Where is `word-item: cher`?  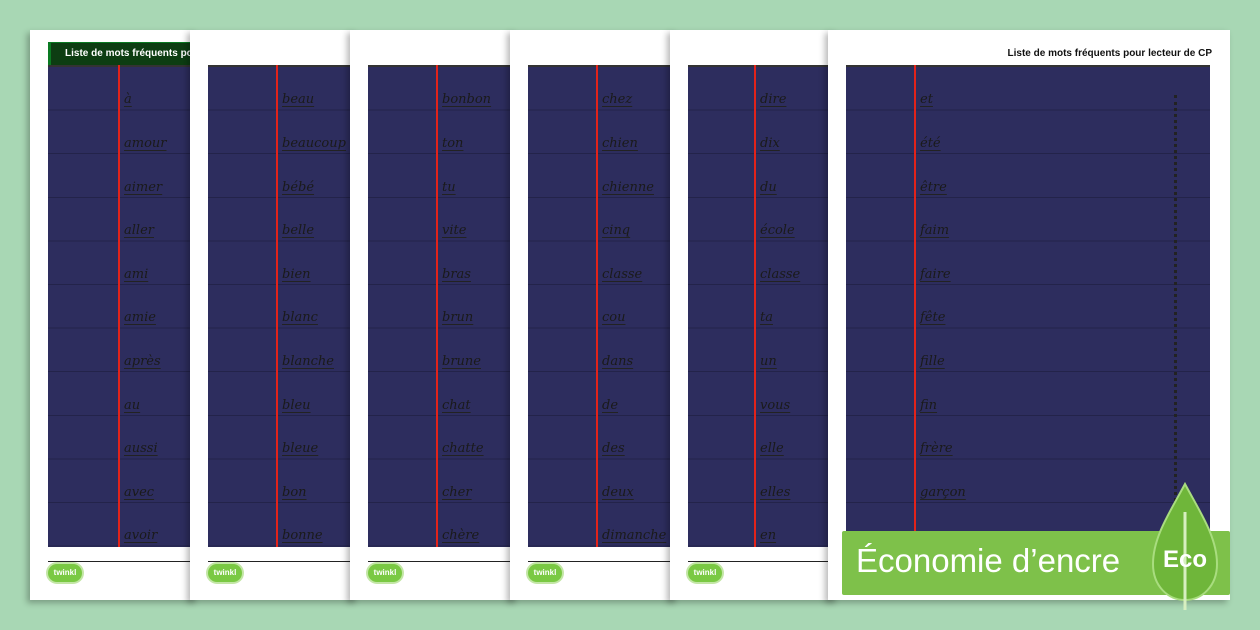 word-item: cher is located at coordinates (457, 492).